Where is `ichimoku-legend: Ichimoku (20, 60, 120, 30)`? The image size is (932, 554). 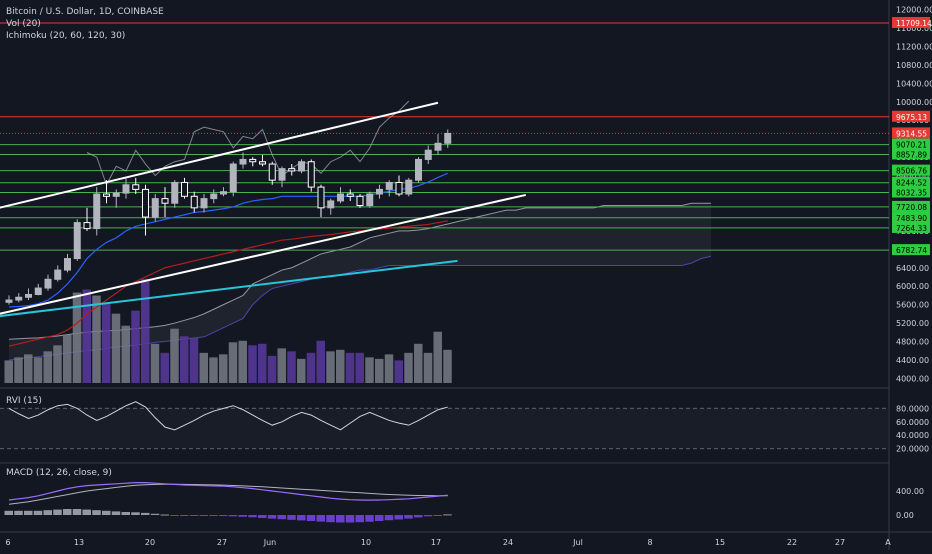
ichimoku-legend: Ichimoku (20, 60, 120, 30) is located at coordinates (65, 36).